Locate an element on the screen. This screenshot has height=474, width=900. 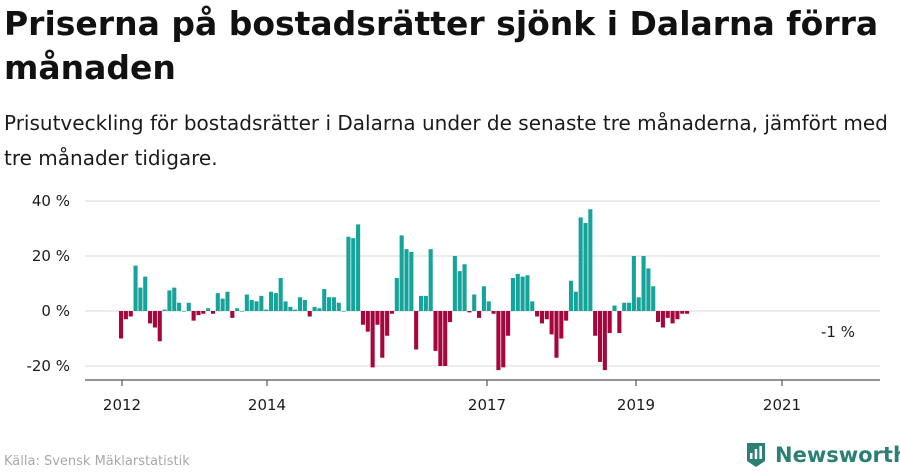
y-tick-label: 20 % is located at coordinates (51, 256).